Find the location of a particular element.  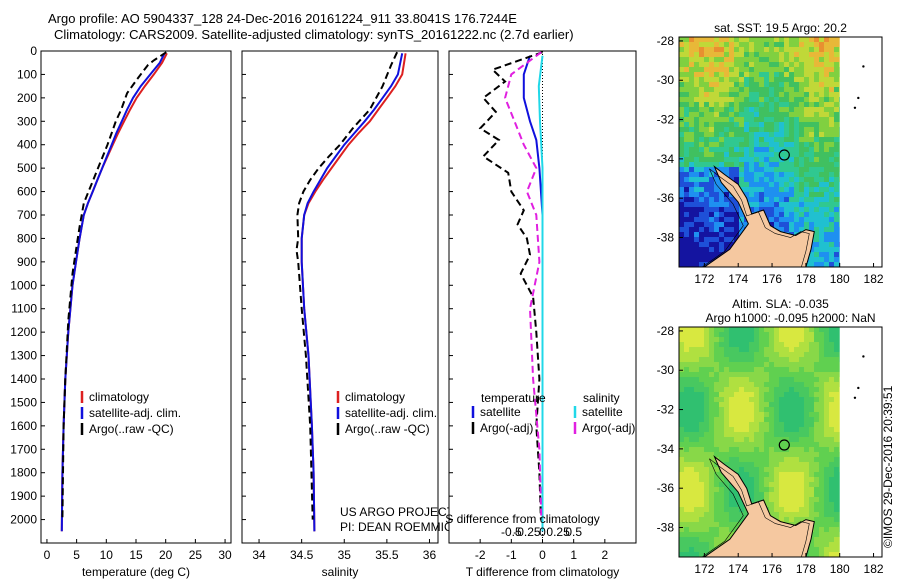

y-tick-label: 1100 is located at coordinates (24, 309).